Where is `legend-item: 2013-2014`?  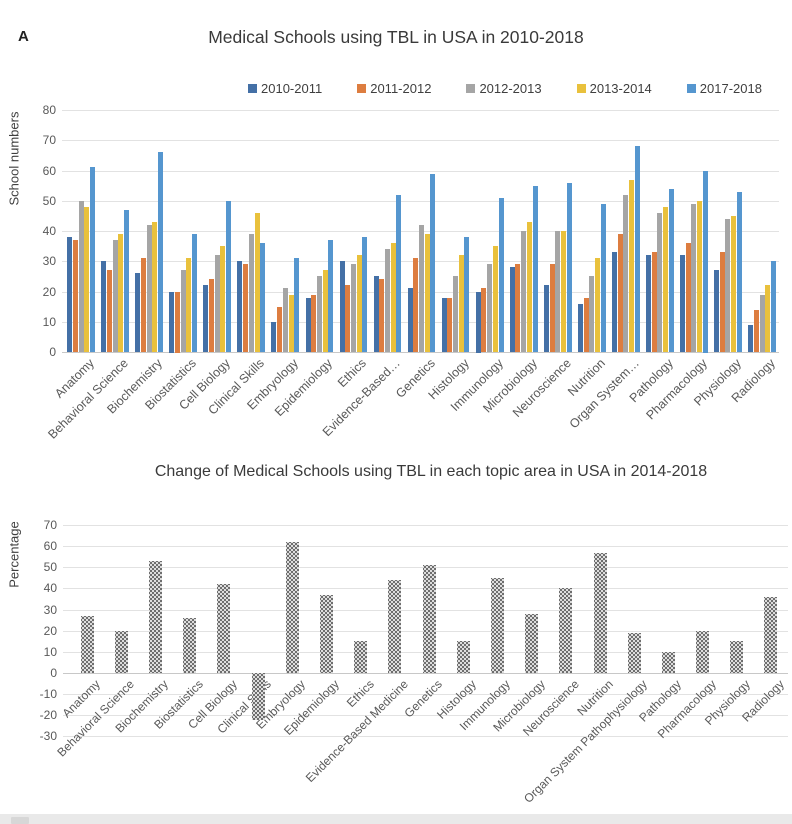
legend-item: 2013-2014 is located at coordinates (614, 88).